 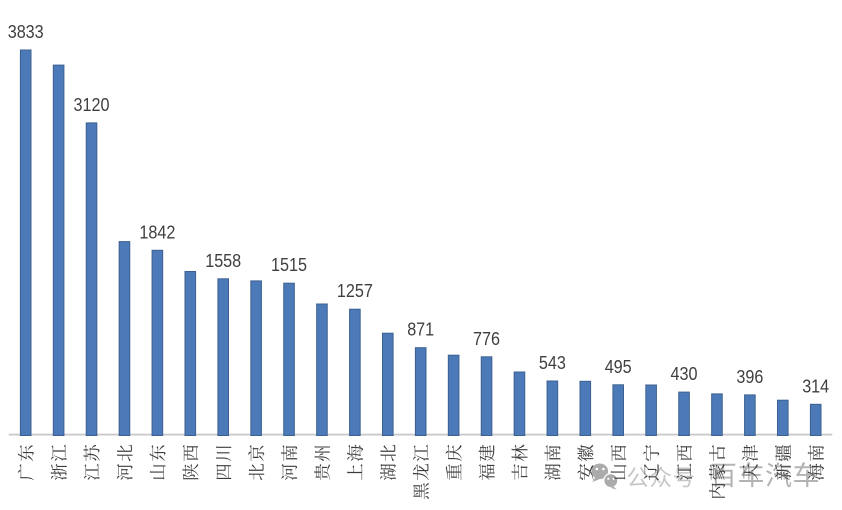 I want to click on svg-text: 1515, so click(x=289, y=265).